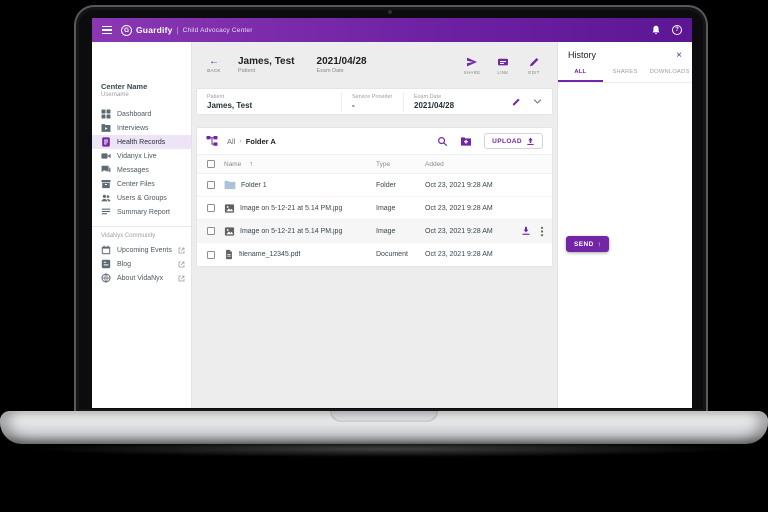 Image resolution: width=768 pixels, height=512 pixels. I want to click on username: Username, so click(115, 95).